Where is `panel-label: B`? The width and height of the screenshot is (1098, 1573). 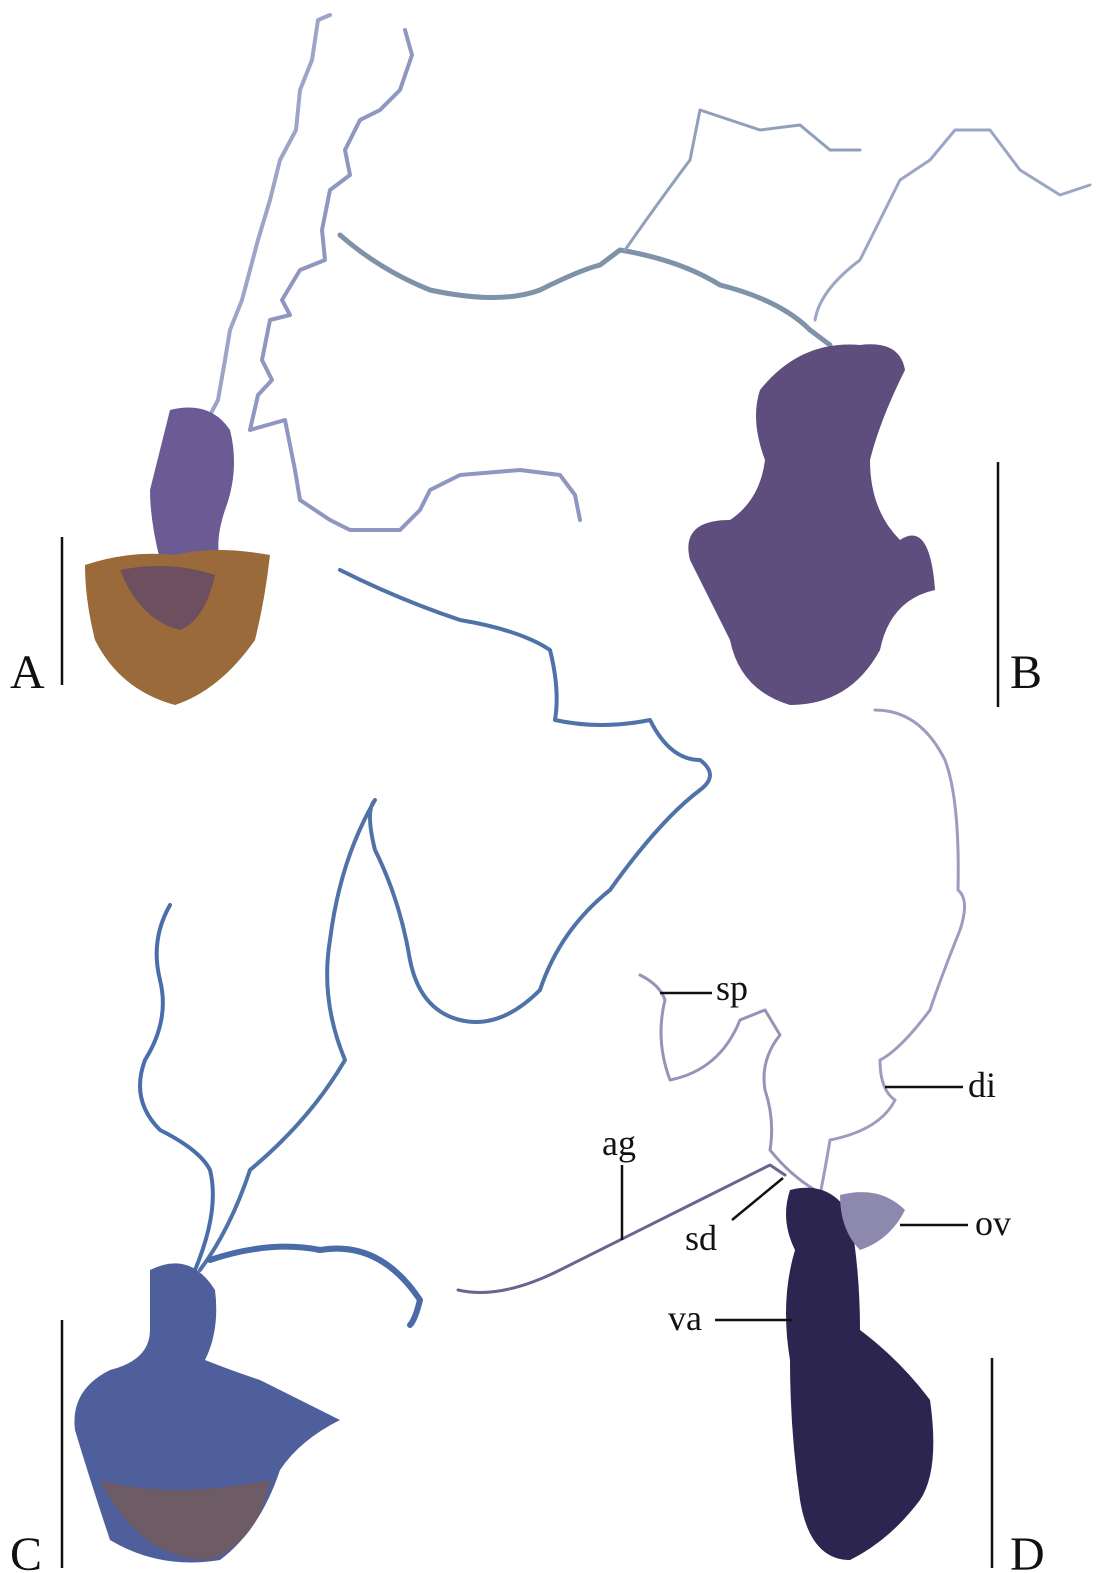
panel-label: B is located at coordinates (1026, 672).